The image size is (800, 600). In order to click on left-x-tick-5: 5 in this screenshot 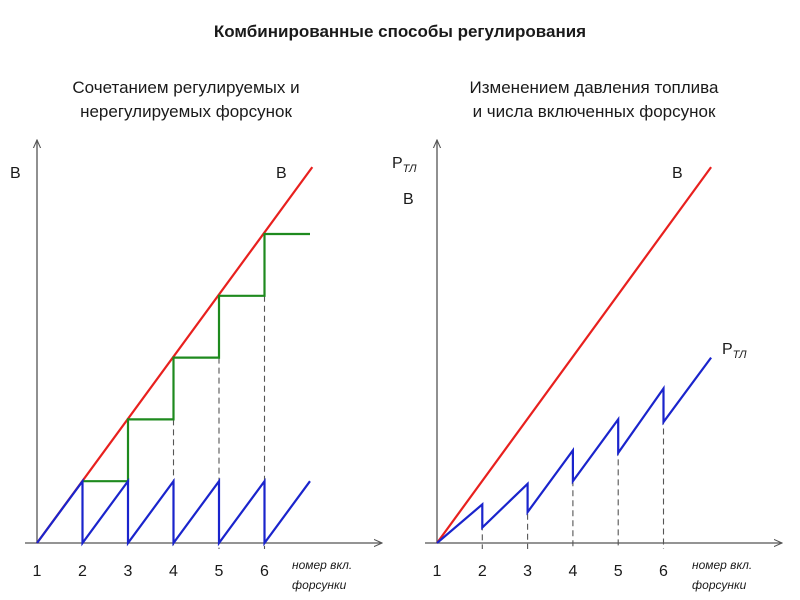, I will do `click(219, 571)`.